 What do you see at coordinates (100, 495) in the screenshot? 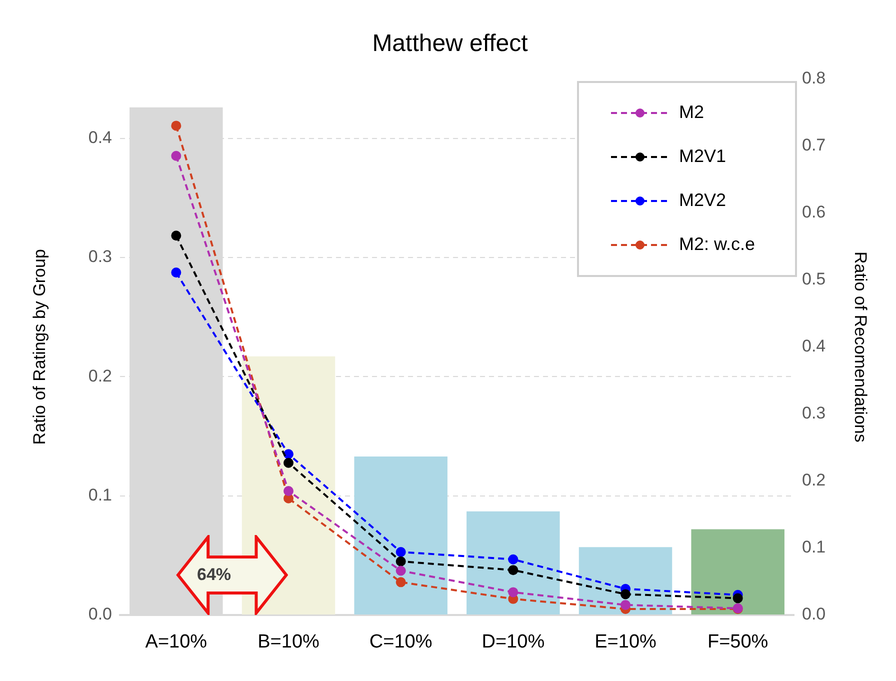
I see `y-tick-label: 0.1` at bounding box center [100, 495].